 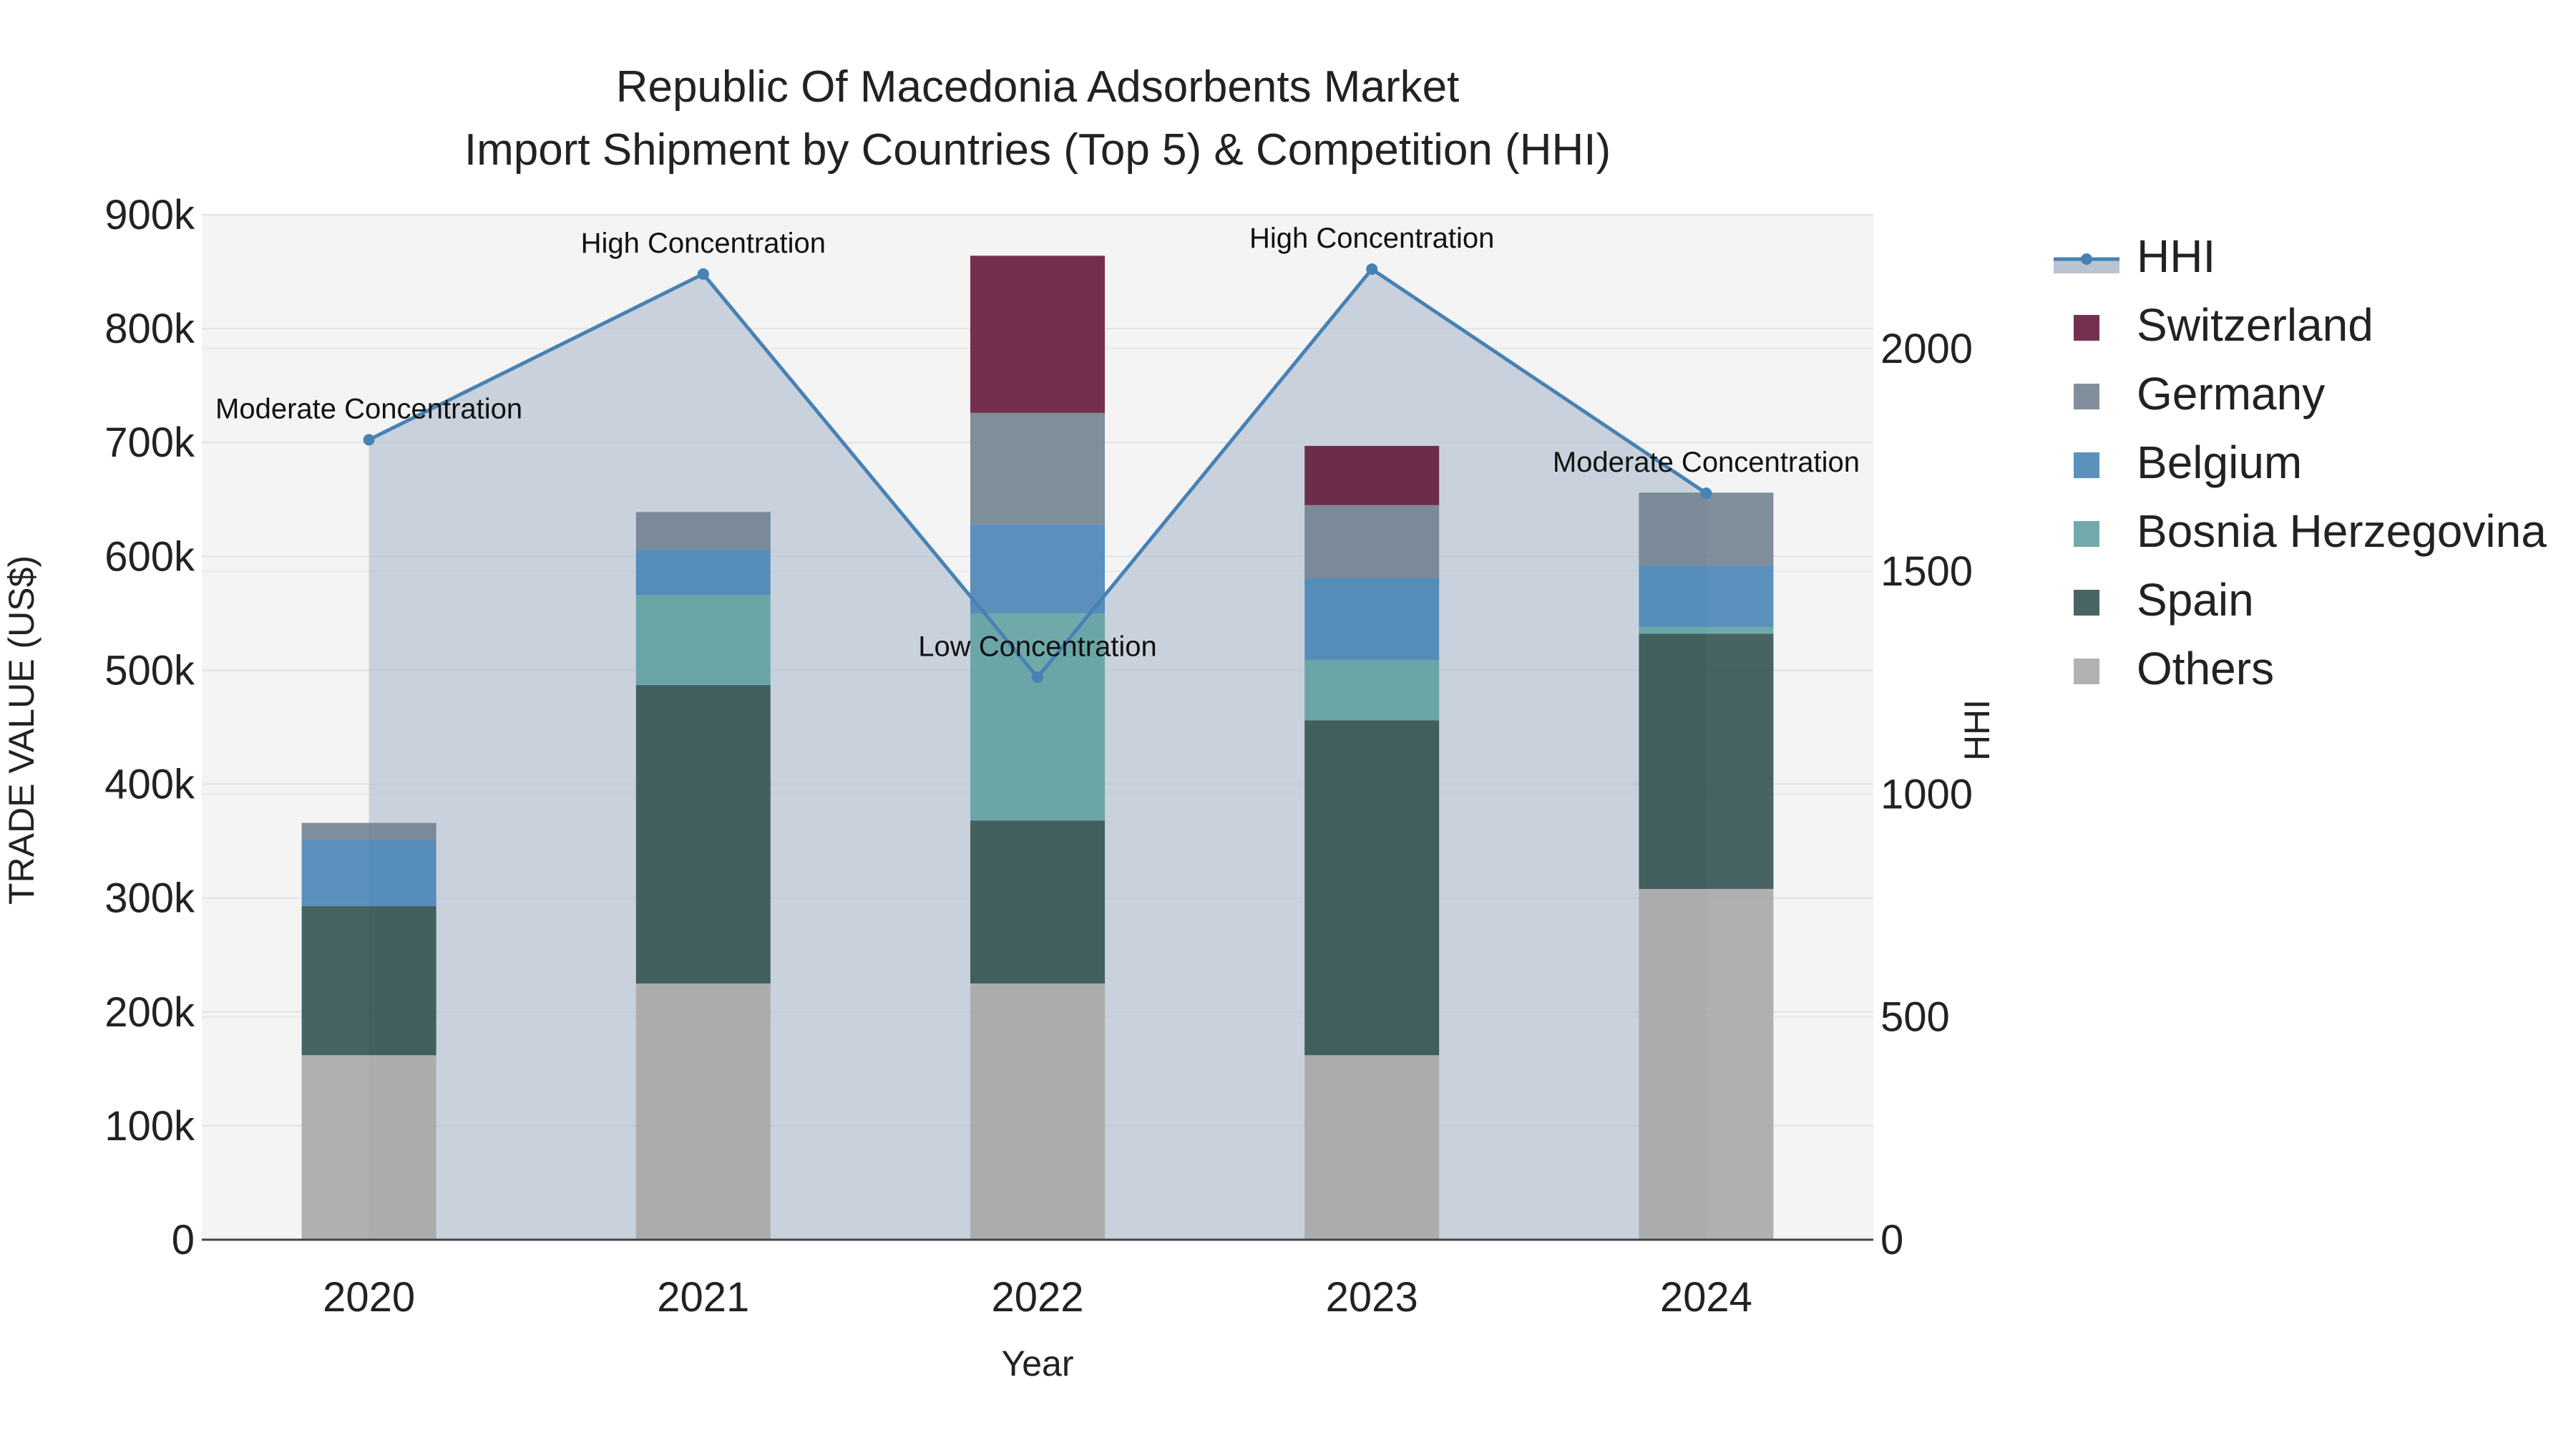 I want to click on legend-label: HHI, so click(x=2176, y=256).